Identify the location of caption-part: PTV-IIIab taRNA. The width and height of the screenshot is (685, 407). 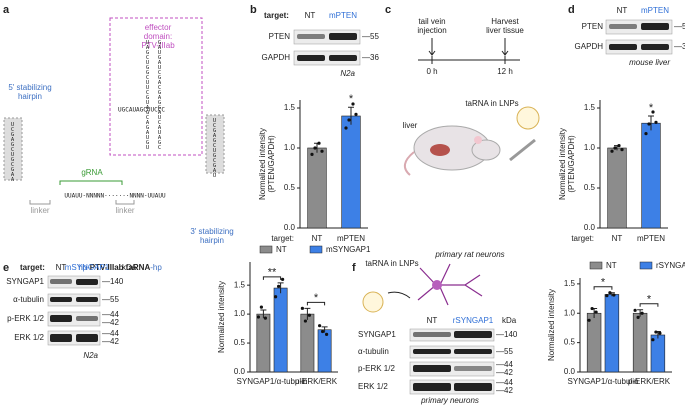
(120, 267).